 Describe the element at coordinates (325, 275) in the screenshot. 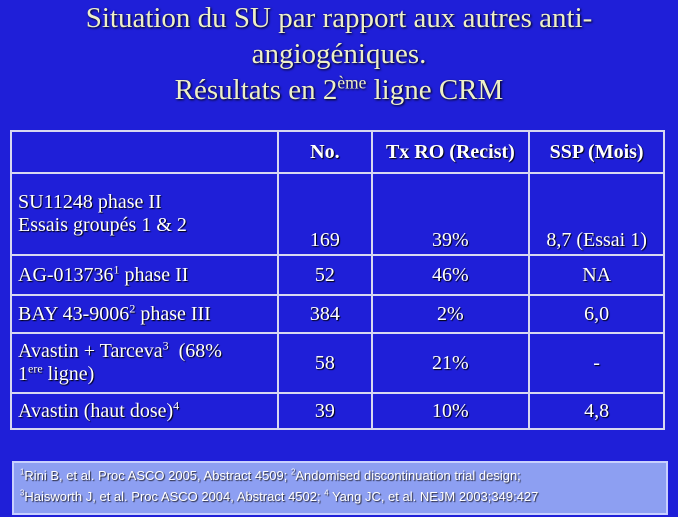

I see `cell: 52` at that location.